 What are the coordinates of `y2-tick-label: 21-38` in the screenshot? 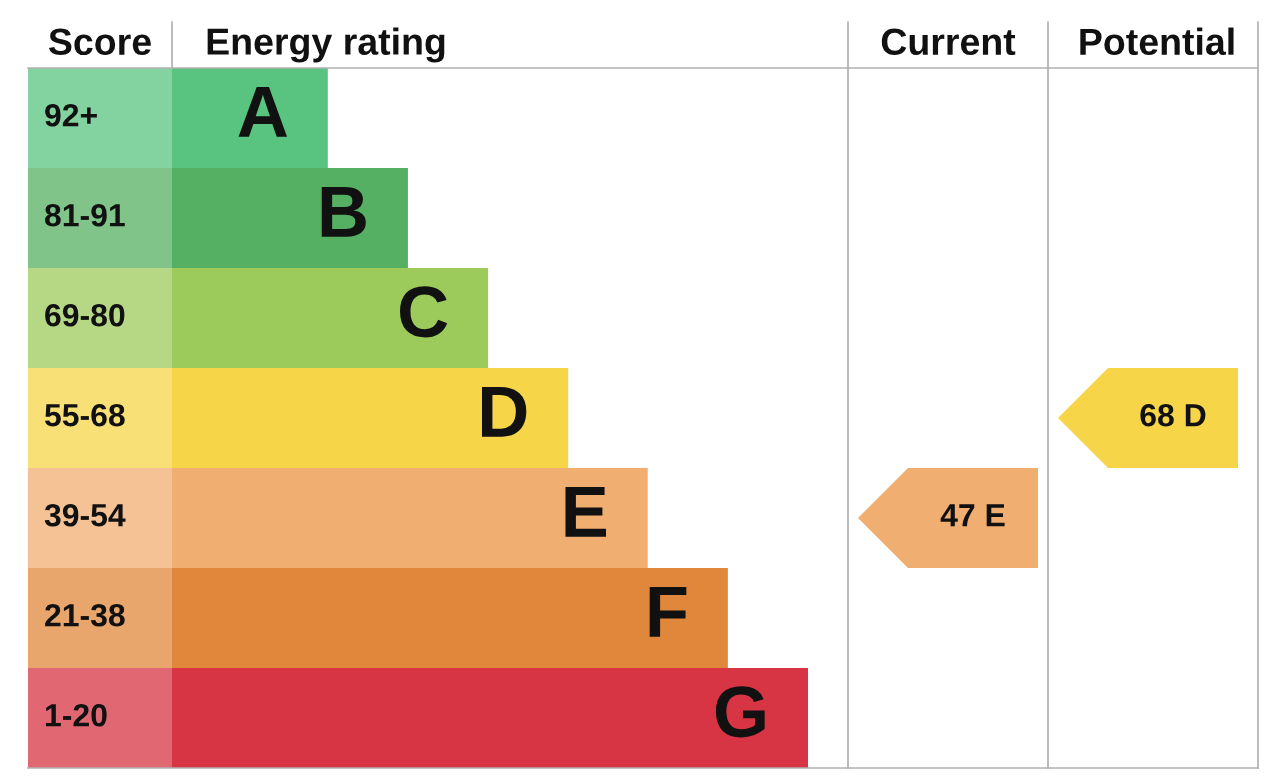 It's located at (85, 615).